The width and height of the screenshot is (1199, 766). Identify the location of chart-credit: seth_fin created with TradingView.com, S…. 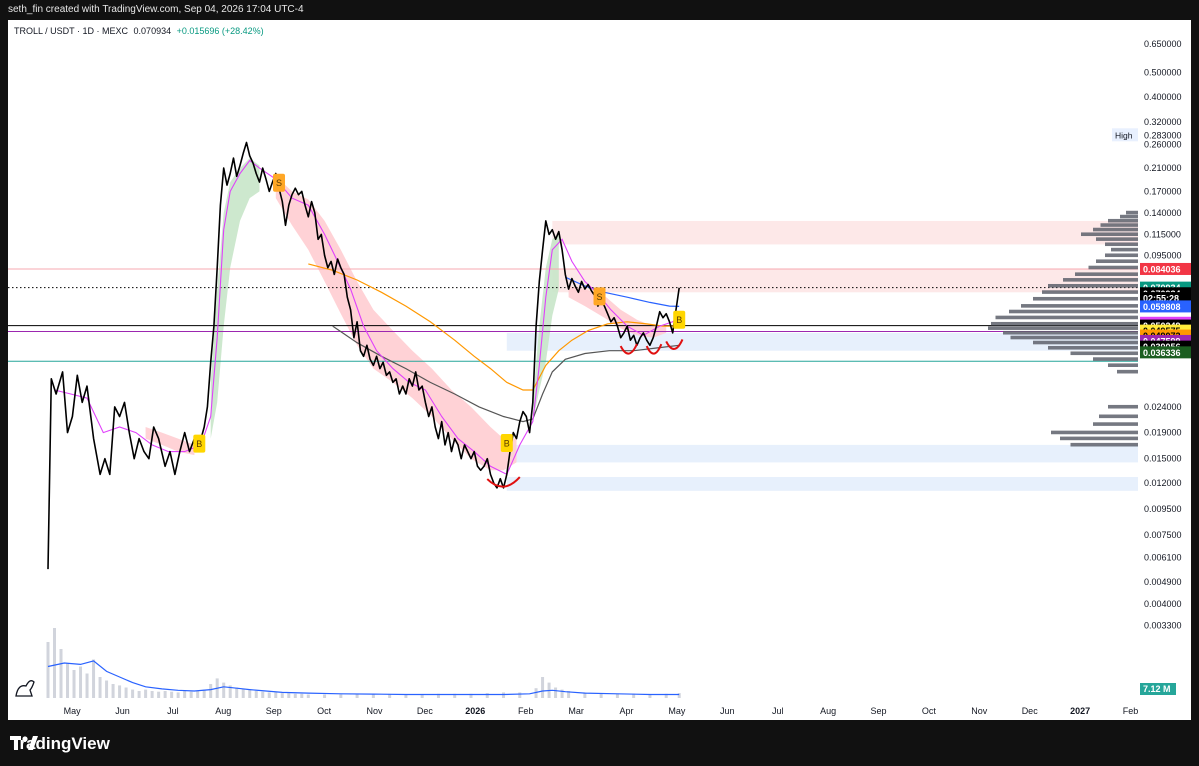
(156, 9).